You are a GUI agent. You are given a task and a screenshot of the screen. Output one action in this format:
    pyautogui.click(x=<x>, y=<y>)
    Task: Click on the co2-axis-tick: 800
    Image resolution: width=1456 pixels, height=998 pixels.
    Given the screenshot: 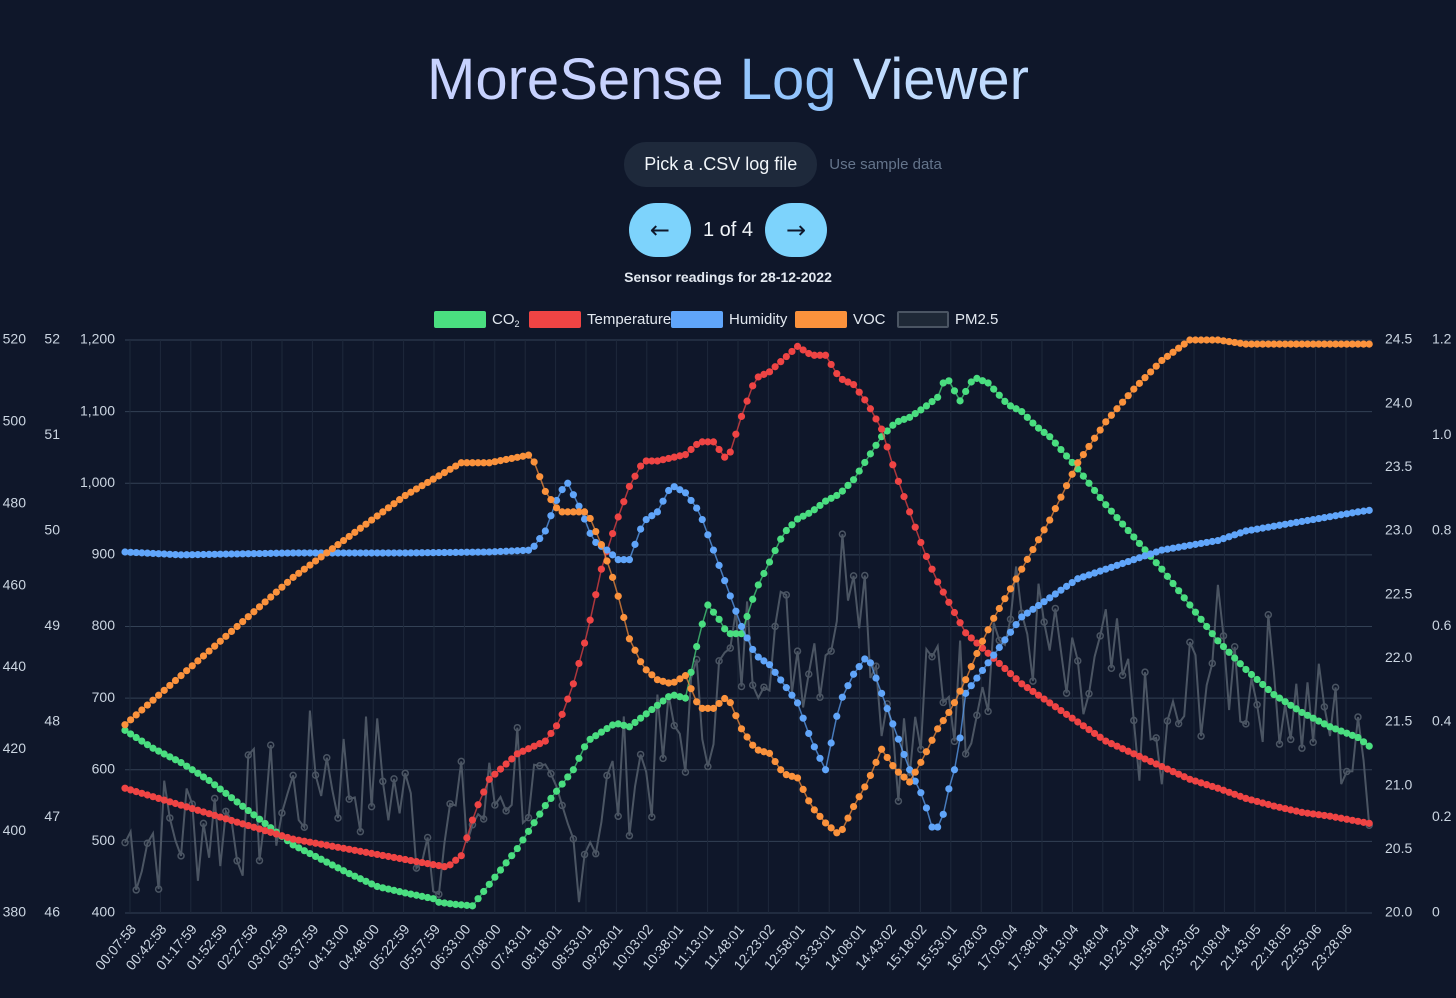 What is the action you would take?
    pyautogui.click(x=104, y=625)
    